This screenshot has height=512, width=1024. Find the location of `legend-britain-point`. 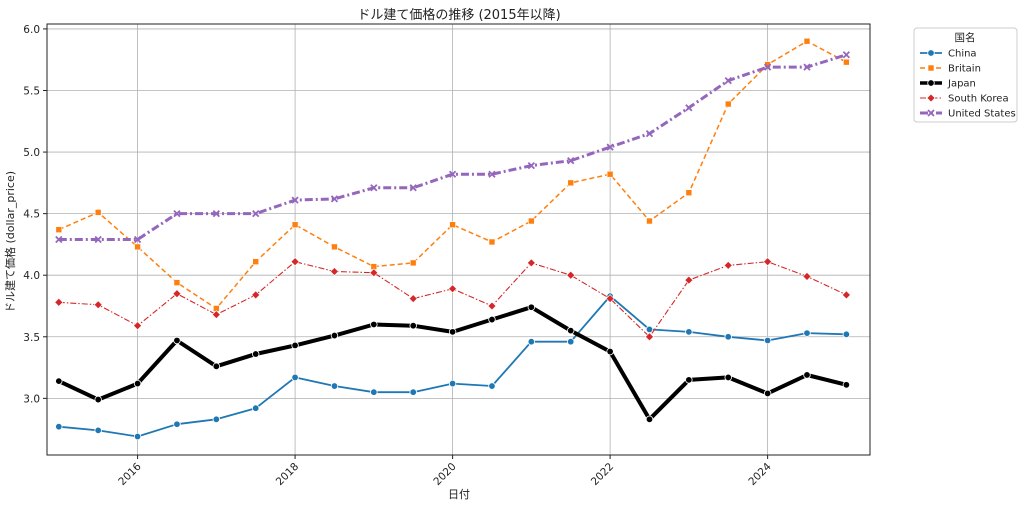

legend-britain-point is located at coordinates (931, 68).